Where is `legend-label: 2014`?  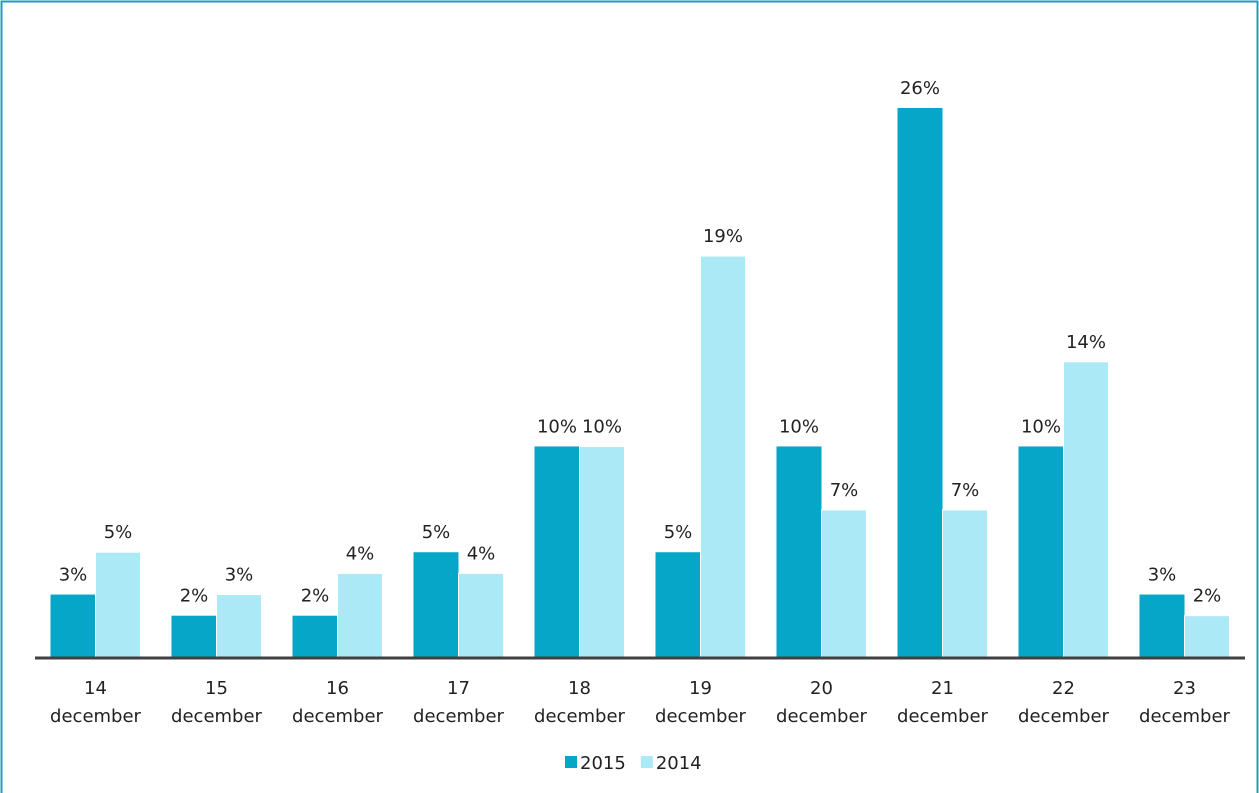 legend-label: 2014 is located at coordinates (679, 763).